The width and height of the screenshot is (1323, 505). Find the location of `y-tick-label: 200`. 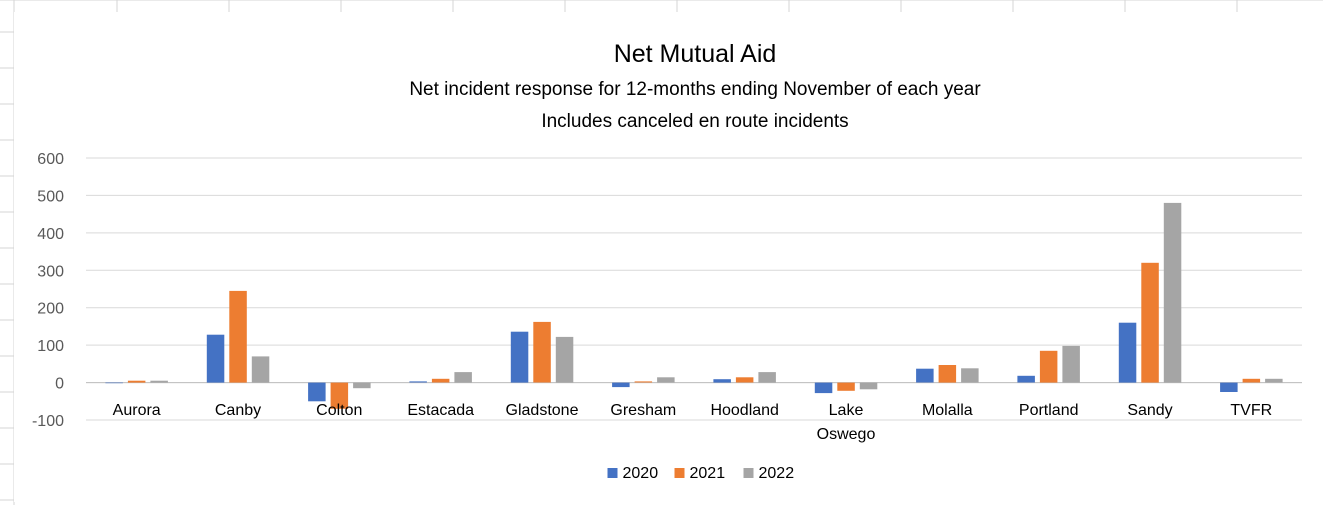

y-tick-label: 200 is located at coordinates (50, 309).